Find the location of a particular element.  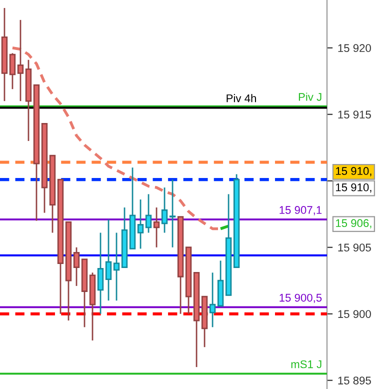

text: 15 906, is located at coordinates (354, 223).